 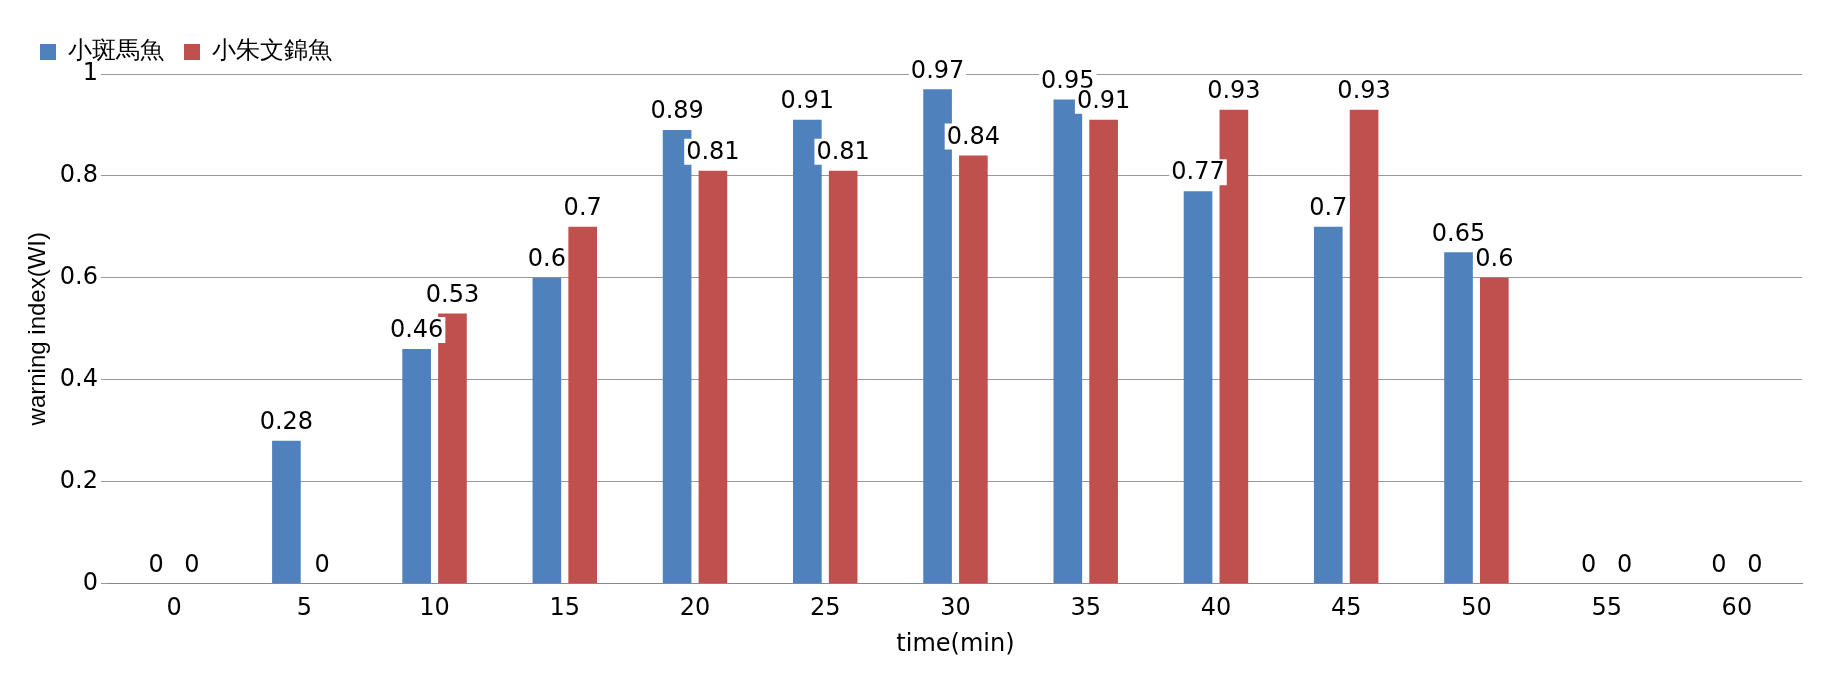 What do you see at coordinates (937, 69) in the screenshot?
I see `data-label: 0.97` at bounding box center [937, 69].